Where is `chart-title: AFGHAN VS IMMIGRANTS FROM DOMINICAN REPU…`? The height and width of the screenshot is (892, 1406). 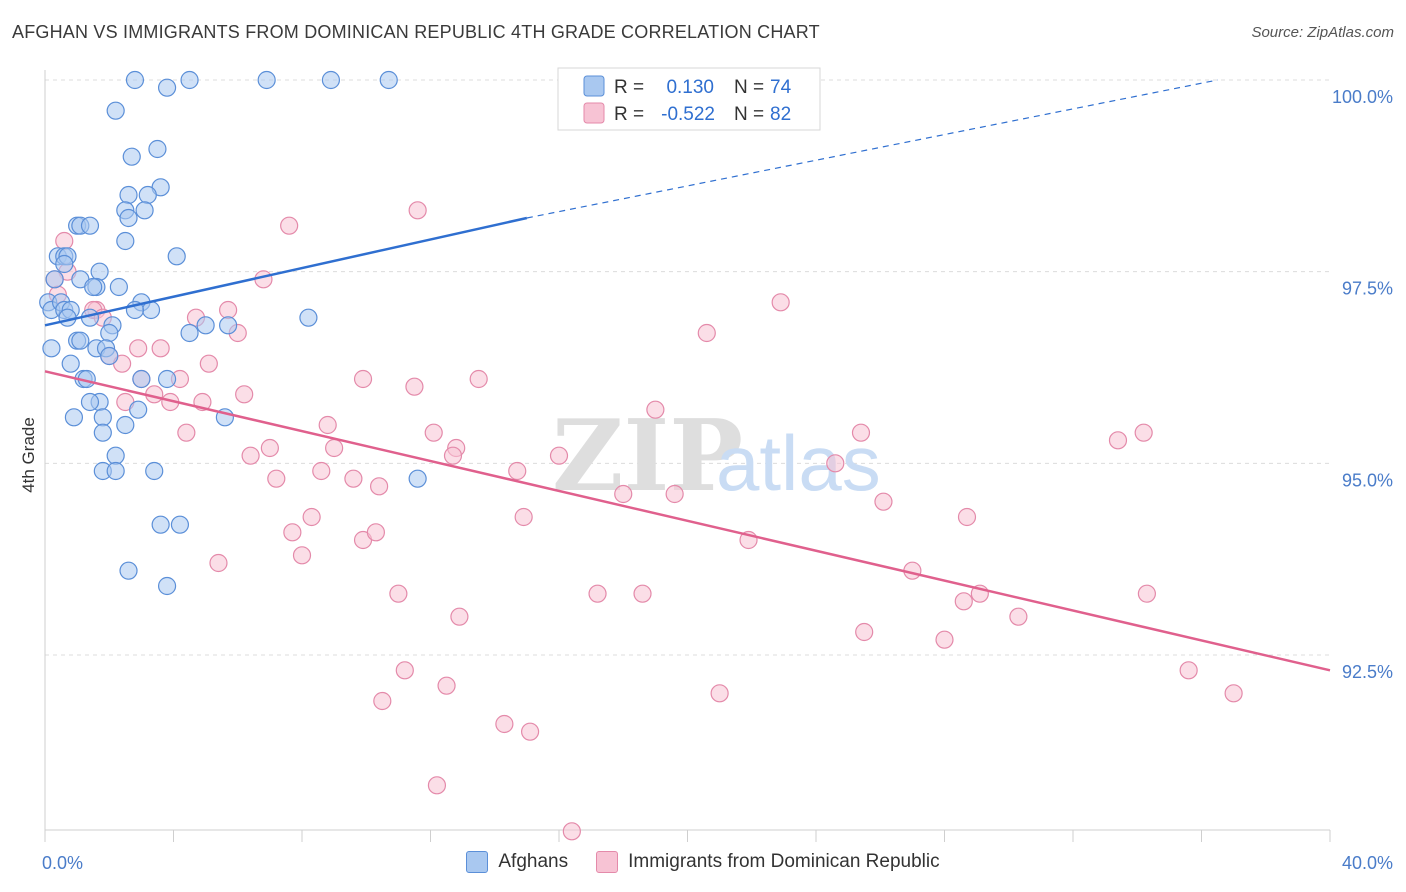 chart-title: AFGHAN VS IMMIGRANTS FROM DOMINICAN REPU… is located at coordinates (416, 32).